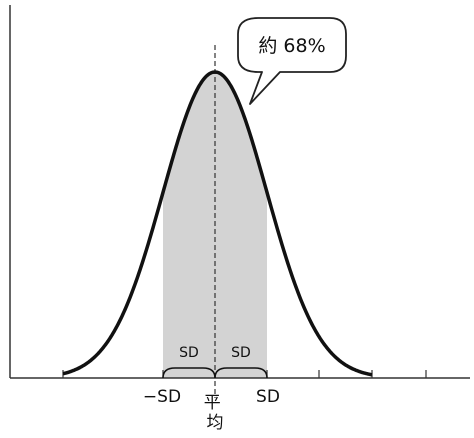 Image resolution: width=474 pixels, height=438 pixels. I want to click on plus-sd-label: SD, so click(268, 397).